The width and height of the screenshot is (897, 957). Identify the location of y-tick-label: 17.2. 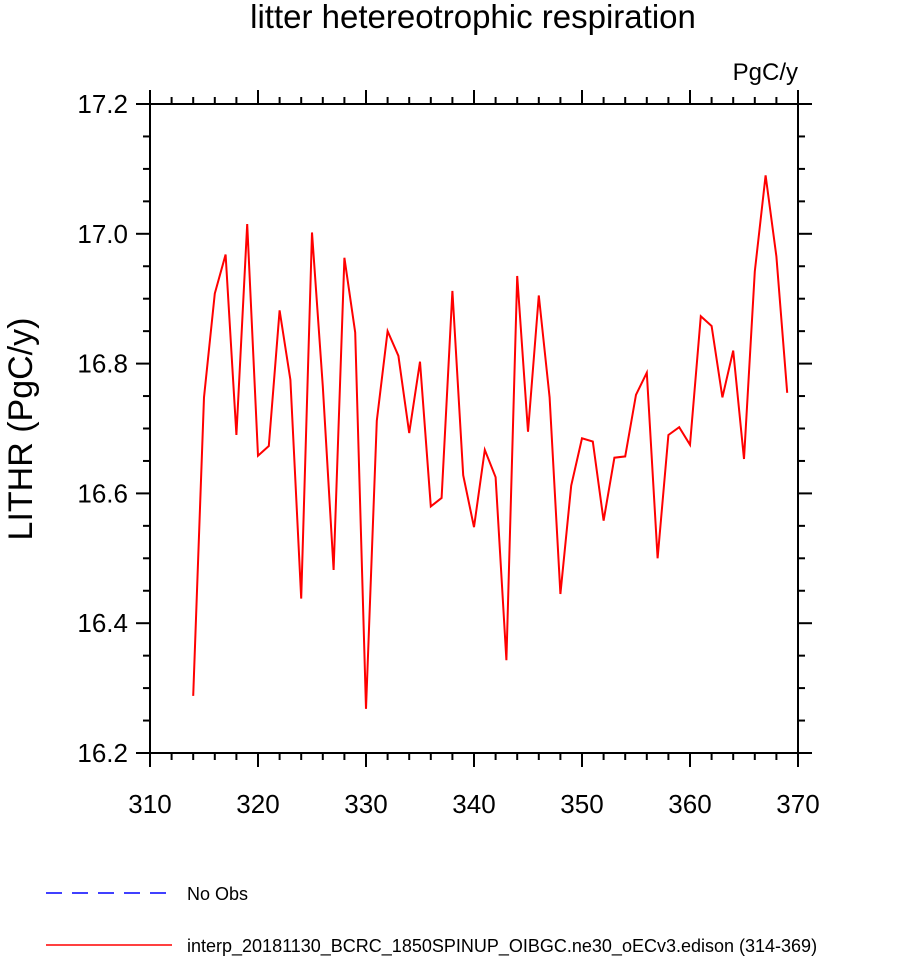
(102, 104).